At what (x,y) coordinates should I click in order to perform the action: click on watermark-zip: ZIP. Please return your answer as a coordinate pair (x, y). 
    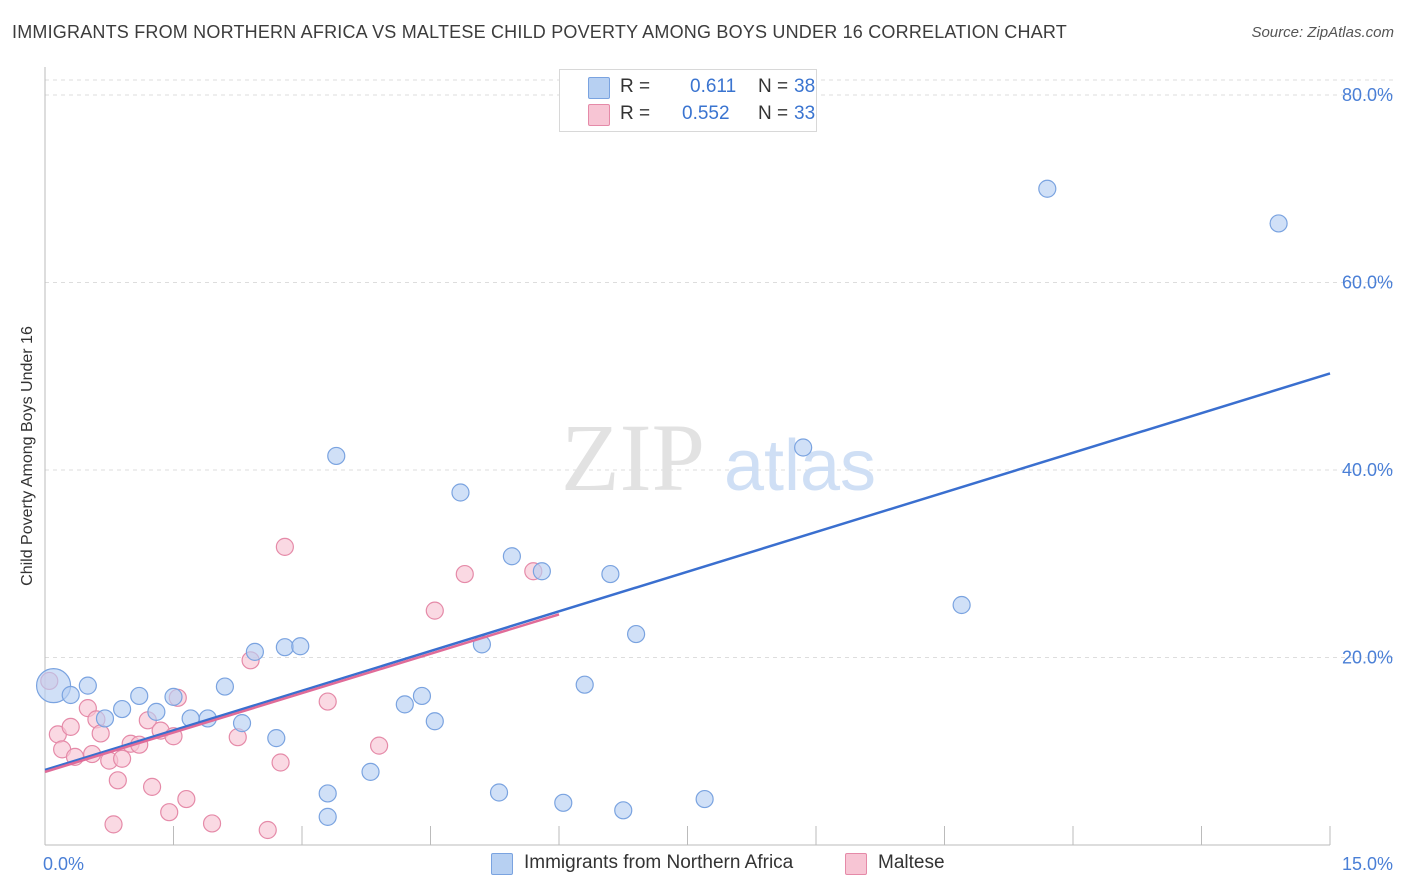
    Looking at the image, I should click on (633, 457).